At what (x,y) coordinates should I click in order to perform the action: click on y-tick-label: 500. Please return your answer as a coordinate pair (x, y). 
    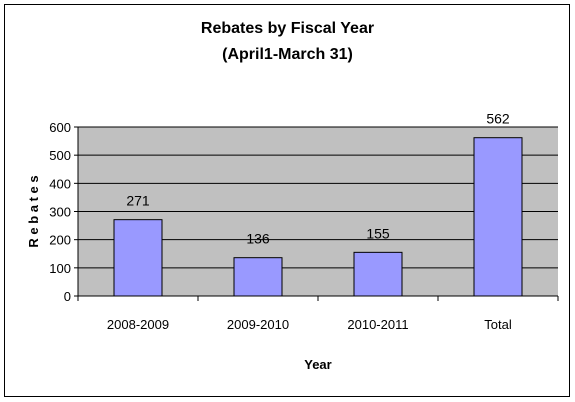
    Looking at the image, I should click on (60, 155).